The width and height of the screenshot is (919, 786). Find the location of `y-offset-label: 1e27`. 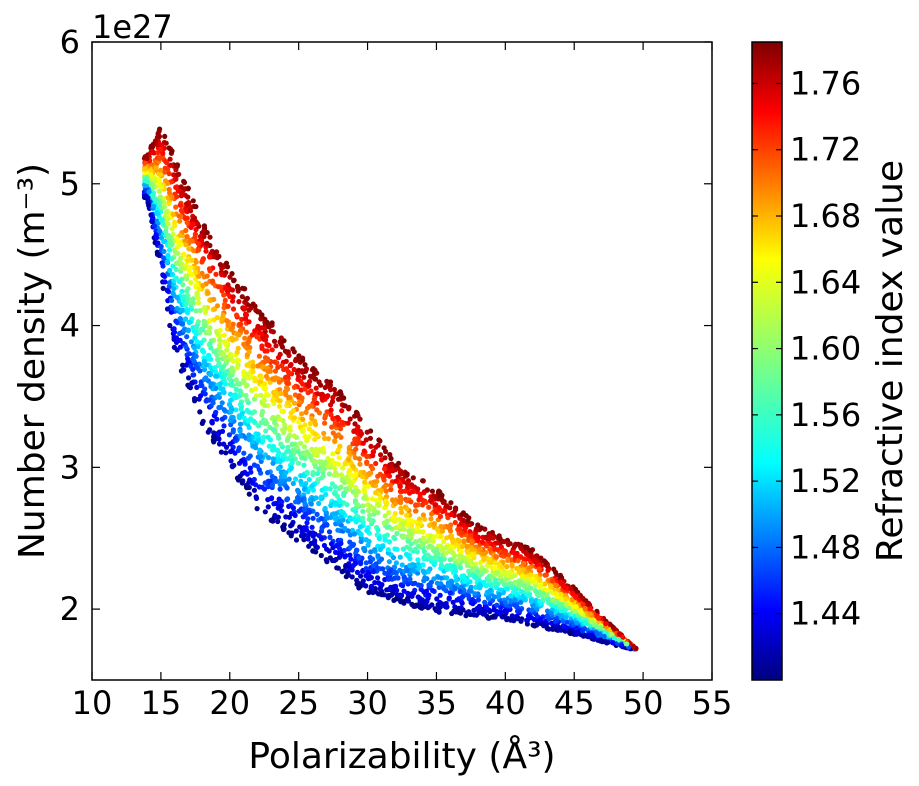

y-offset-label: 1e27 is located at coordinates (132, 27).